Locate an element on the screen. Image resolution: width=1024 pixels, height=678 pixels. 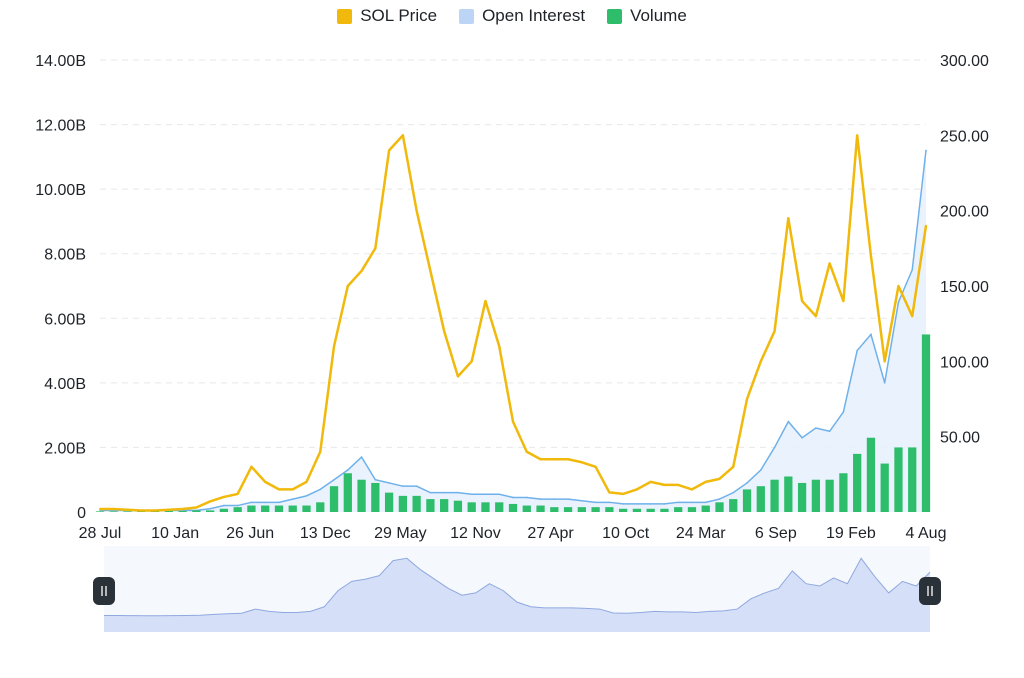
range-navigator is located at coordinates (517, 589).